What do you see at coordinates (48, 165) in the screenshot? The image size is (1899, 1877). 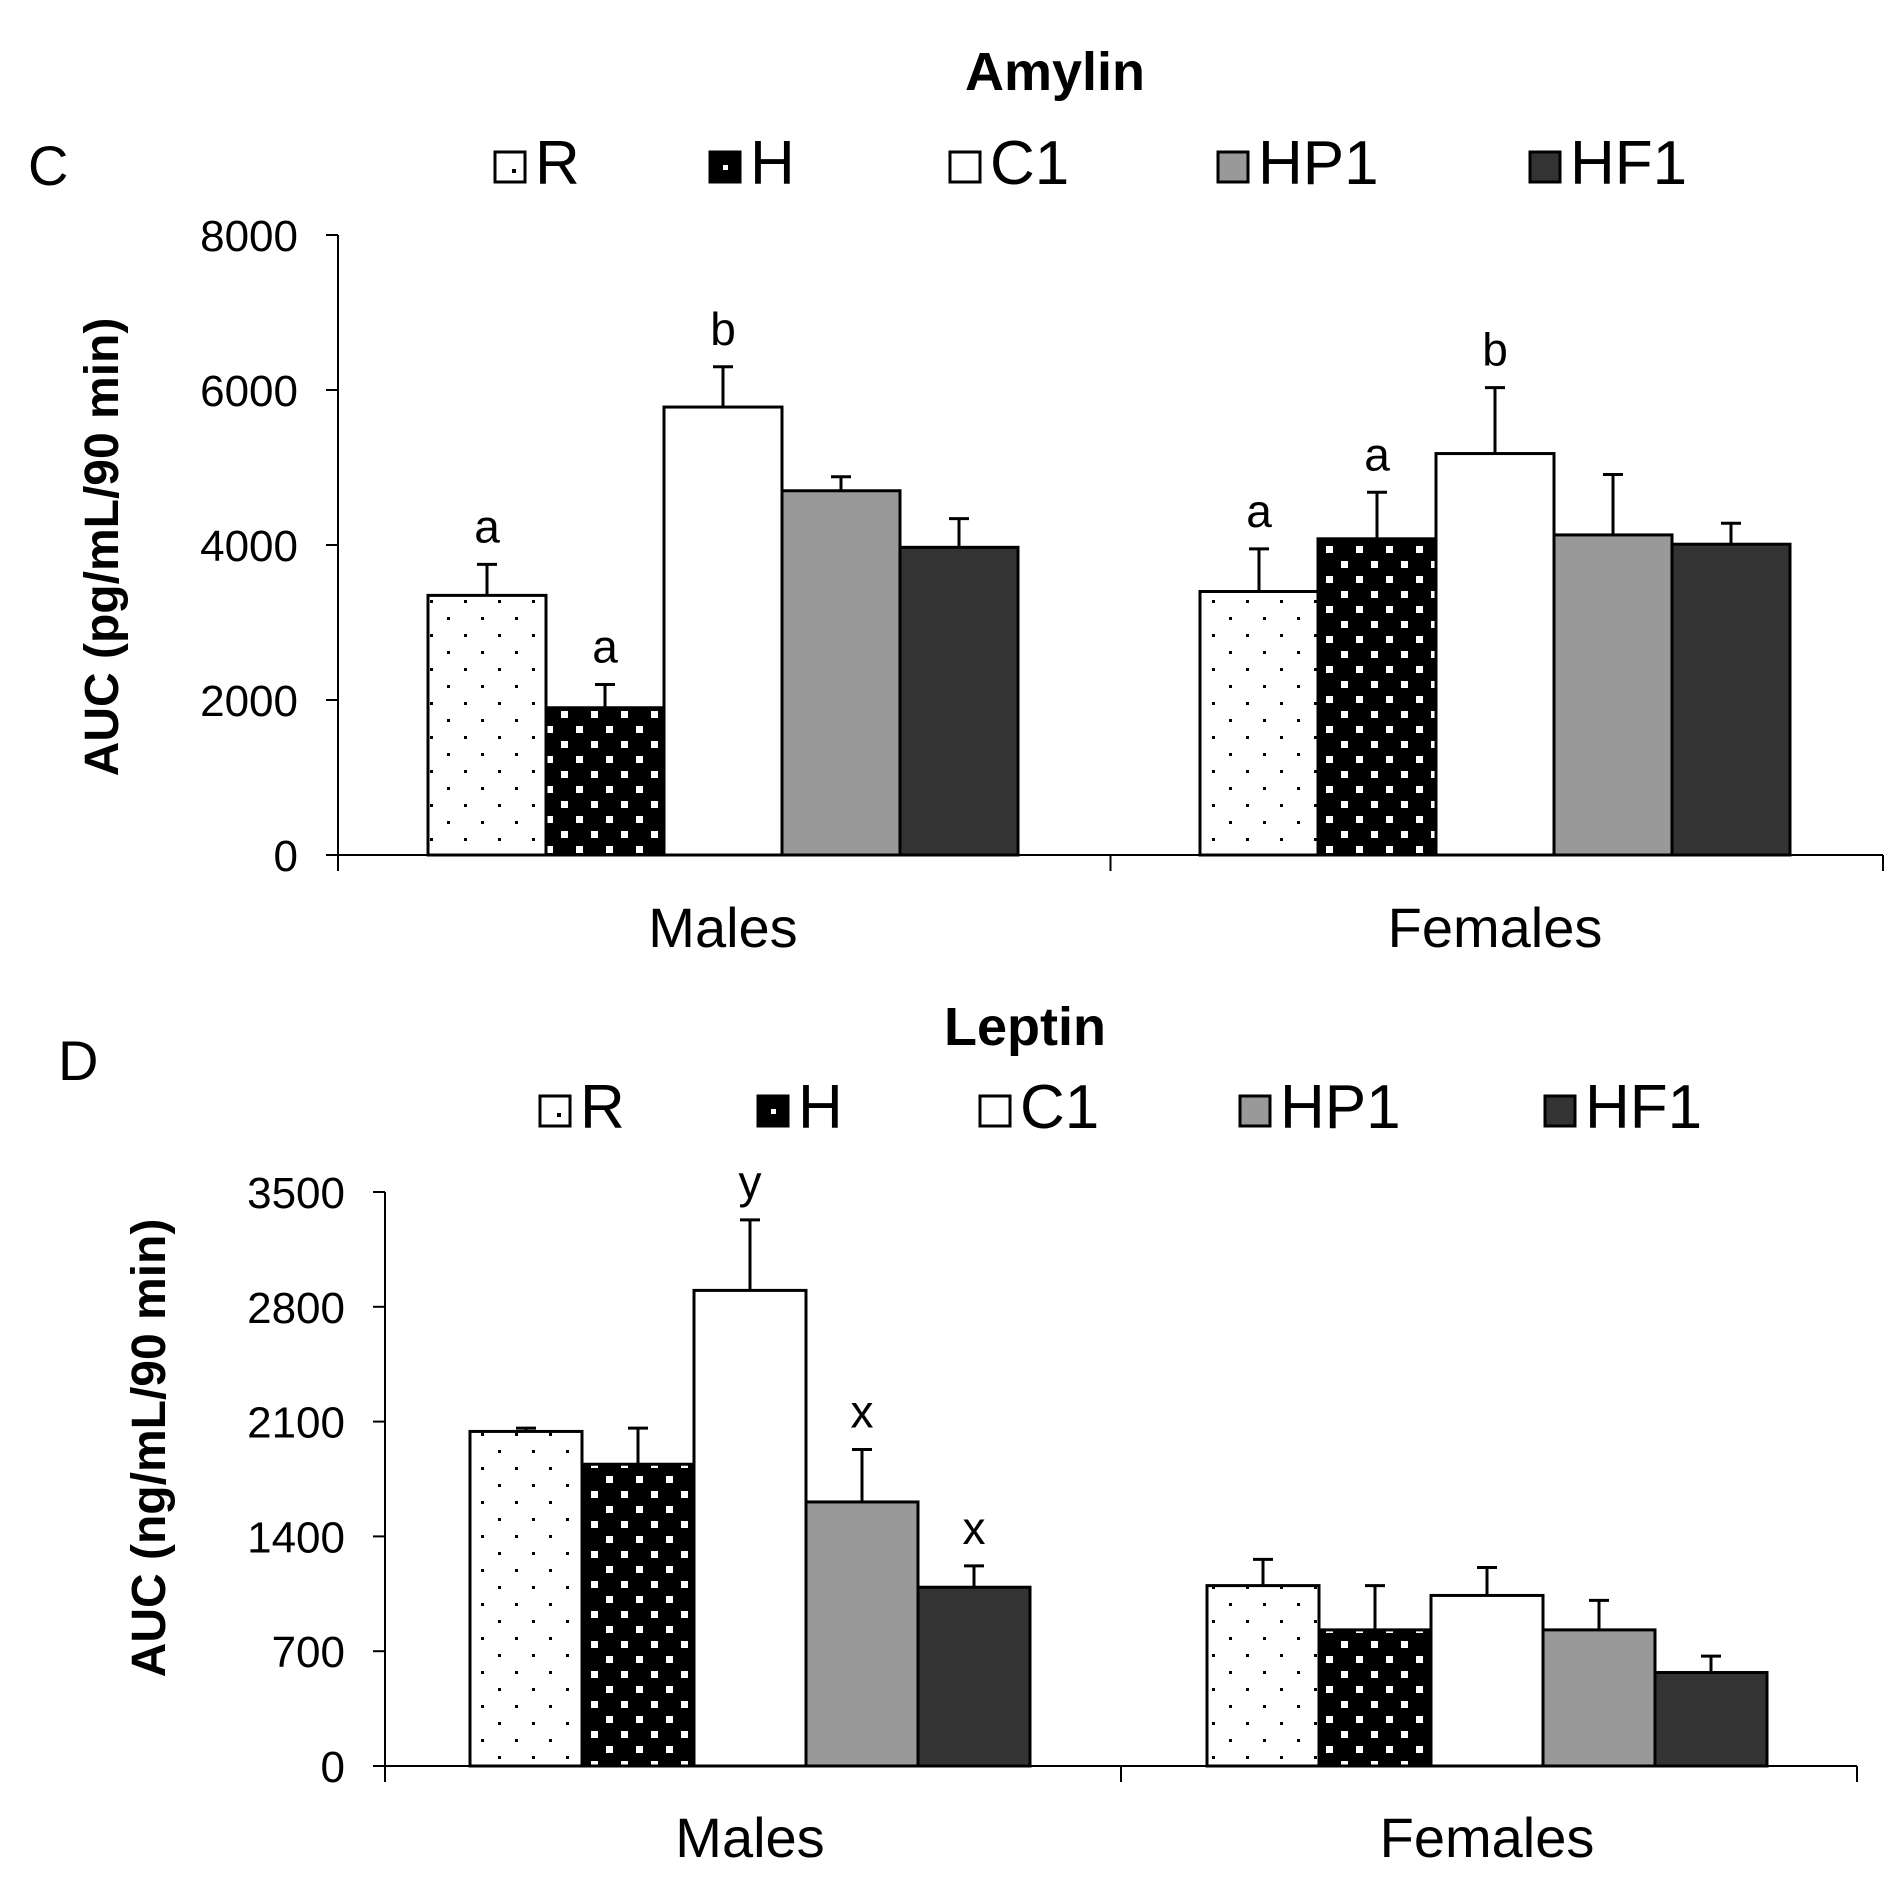 I see `panel-label-c: C` at bounding box center [48, 165].